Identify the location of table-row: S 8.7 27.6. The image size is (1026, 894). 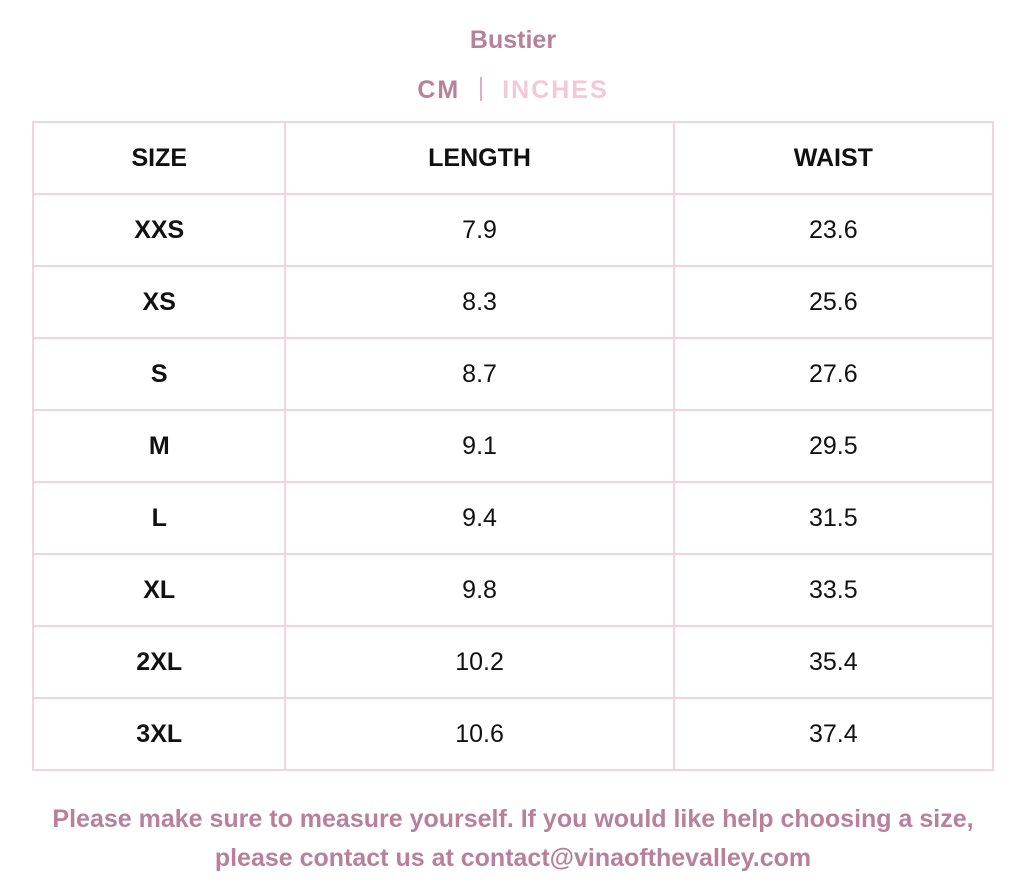
(513, 374).